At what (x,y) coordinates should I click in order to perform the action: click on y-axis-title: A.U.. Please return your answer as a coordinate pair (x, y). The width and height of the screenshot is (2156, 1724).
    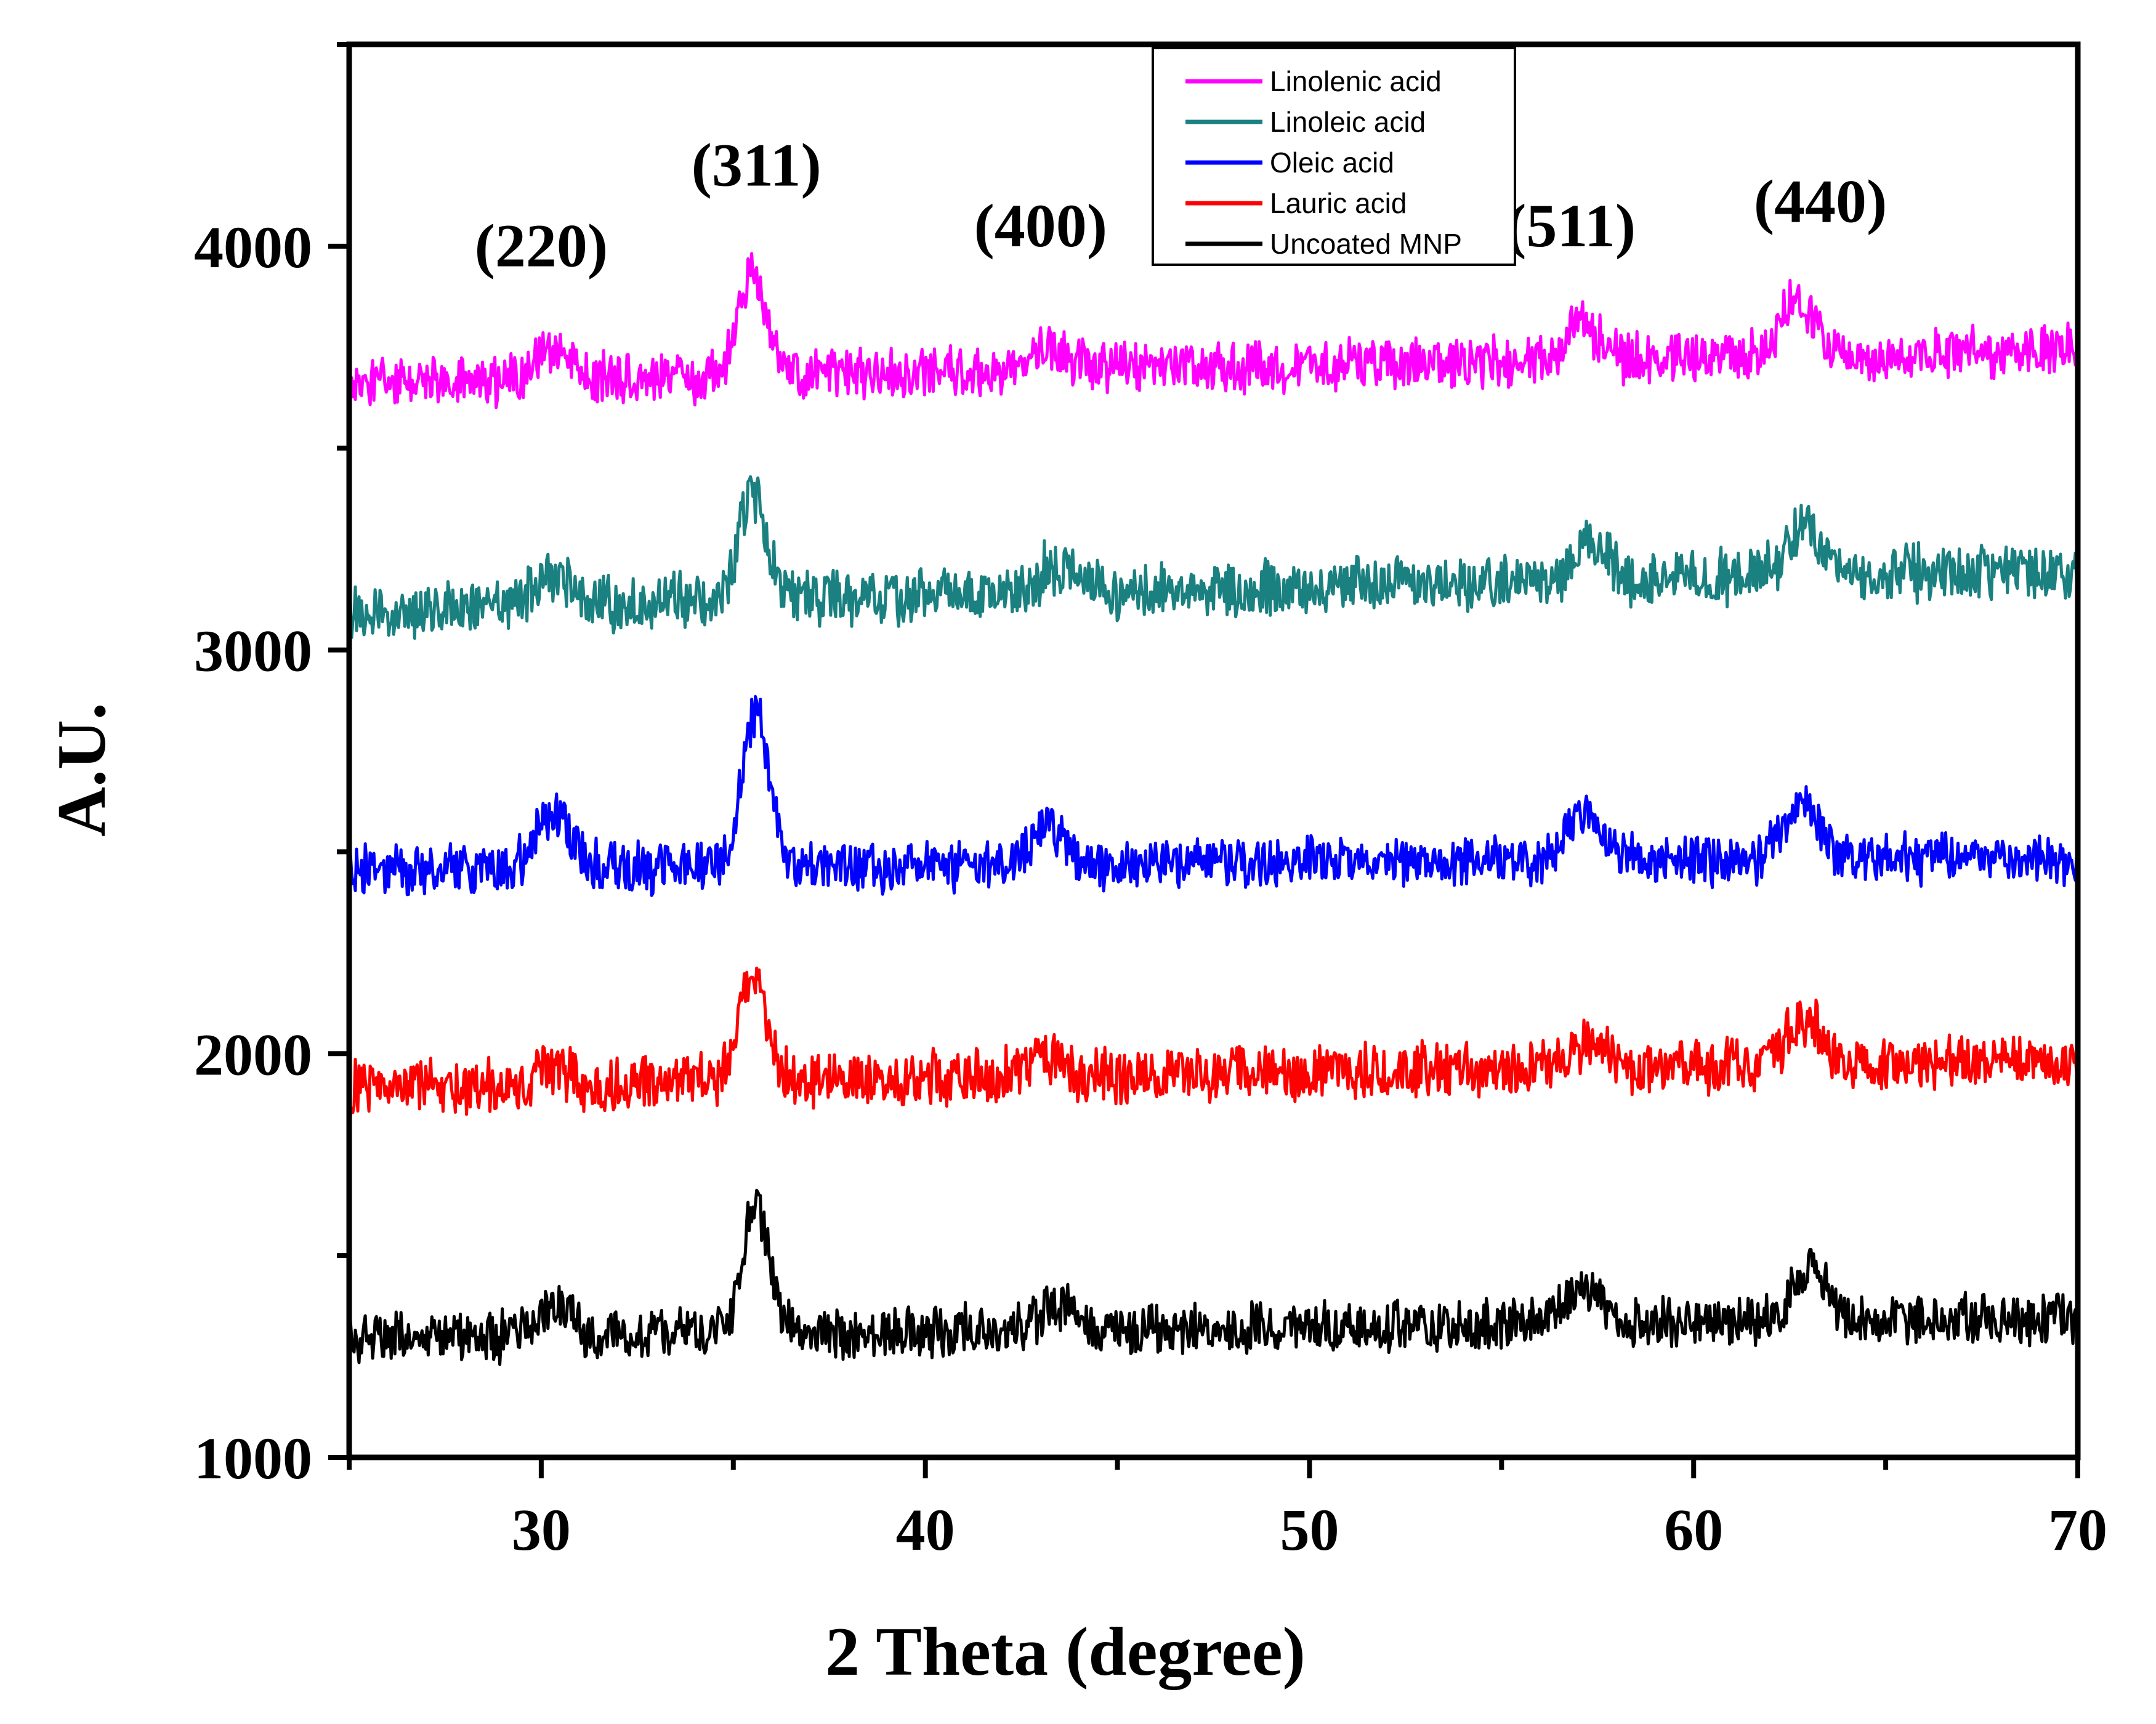
    Looking at the image, I should click on (82, 770).